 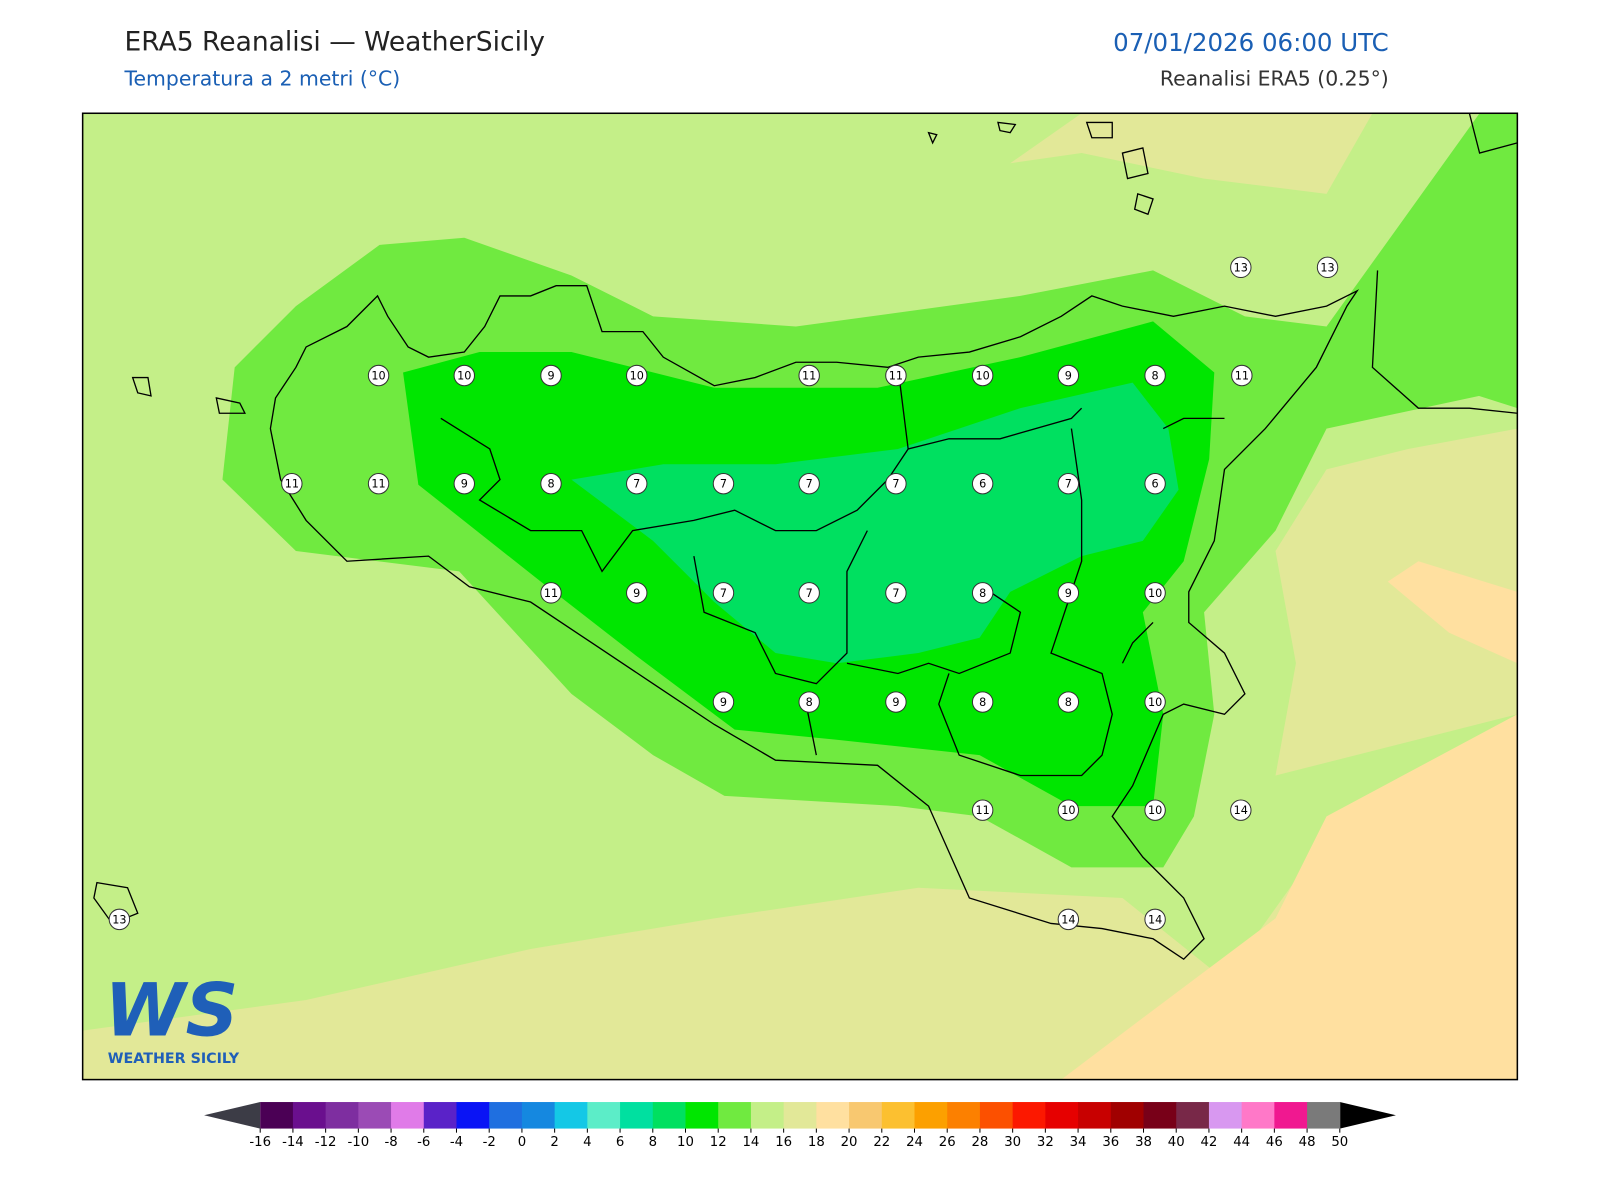 I want to click on colorbar-label: 38, so click(x=1143, y=1142).